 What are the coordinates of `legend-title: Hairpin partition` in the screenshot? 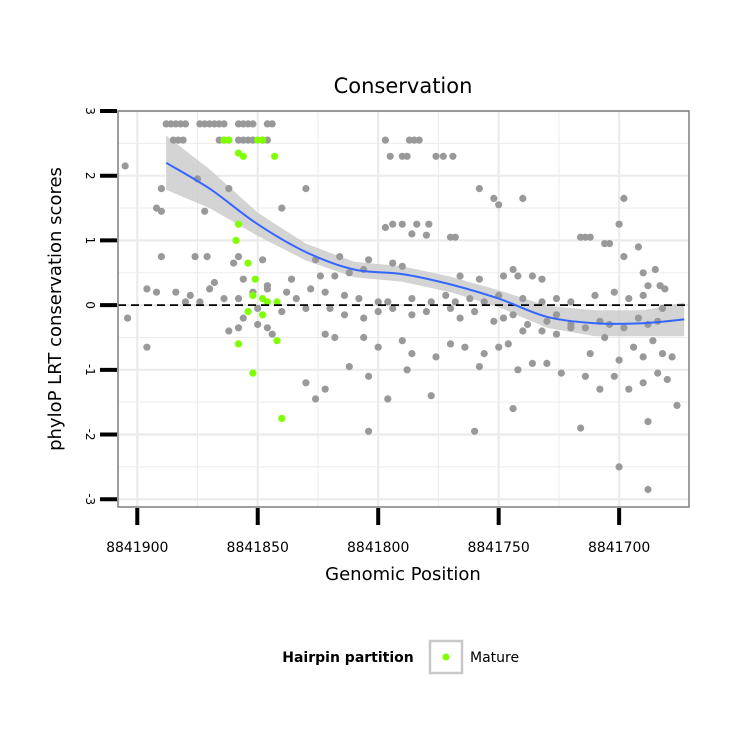 It's located at (347, 658).